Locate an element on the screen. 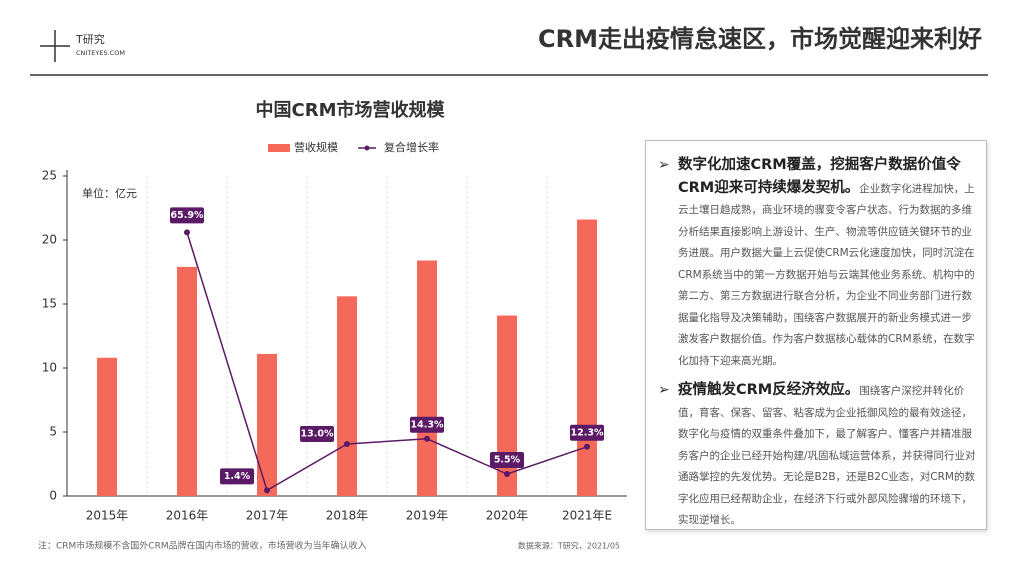 The image size is (1013, 563). bullet-heading: 数字化加速CRM覆盖，挖掘客户数据价值令CRM迎来可持续爆发契机。 is located at coordinates (819, 176).